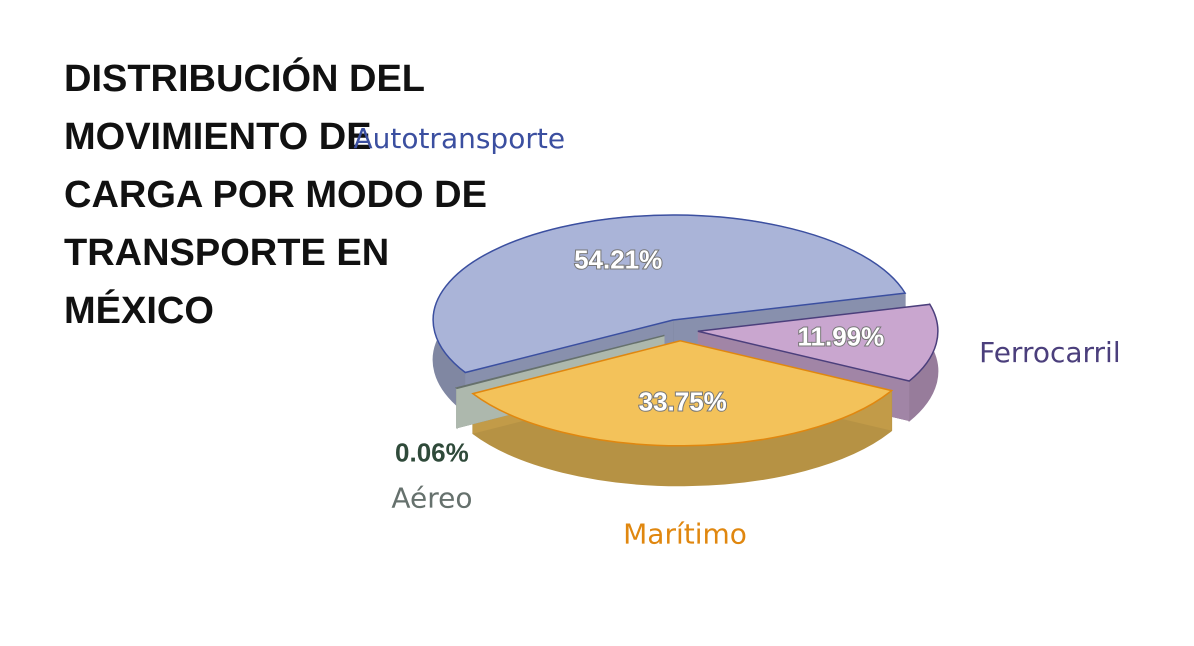 Image resolution: width=1194 pixels, height=646 pixels. Describe the element at coordinates (459, 138) in the screenshot. I see `category-label: Autotransporte` at that location.